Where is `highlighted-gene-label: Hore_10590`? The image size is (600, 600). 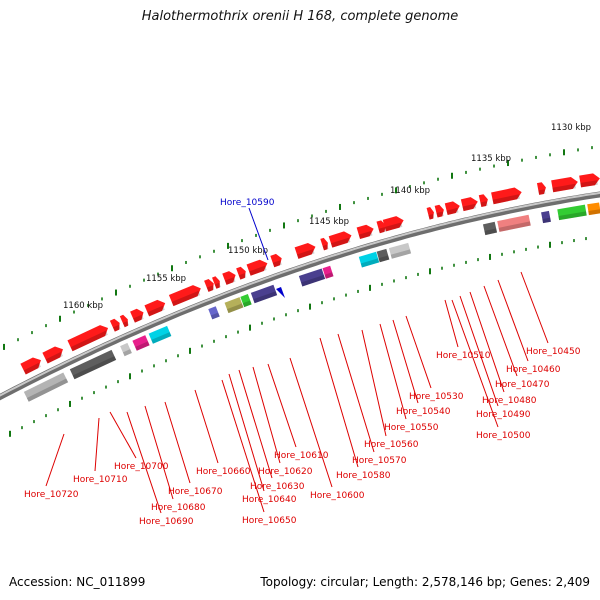
highlighted-gene-label: Hore_10590 is located at coordinates (247, 203).